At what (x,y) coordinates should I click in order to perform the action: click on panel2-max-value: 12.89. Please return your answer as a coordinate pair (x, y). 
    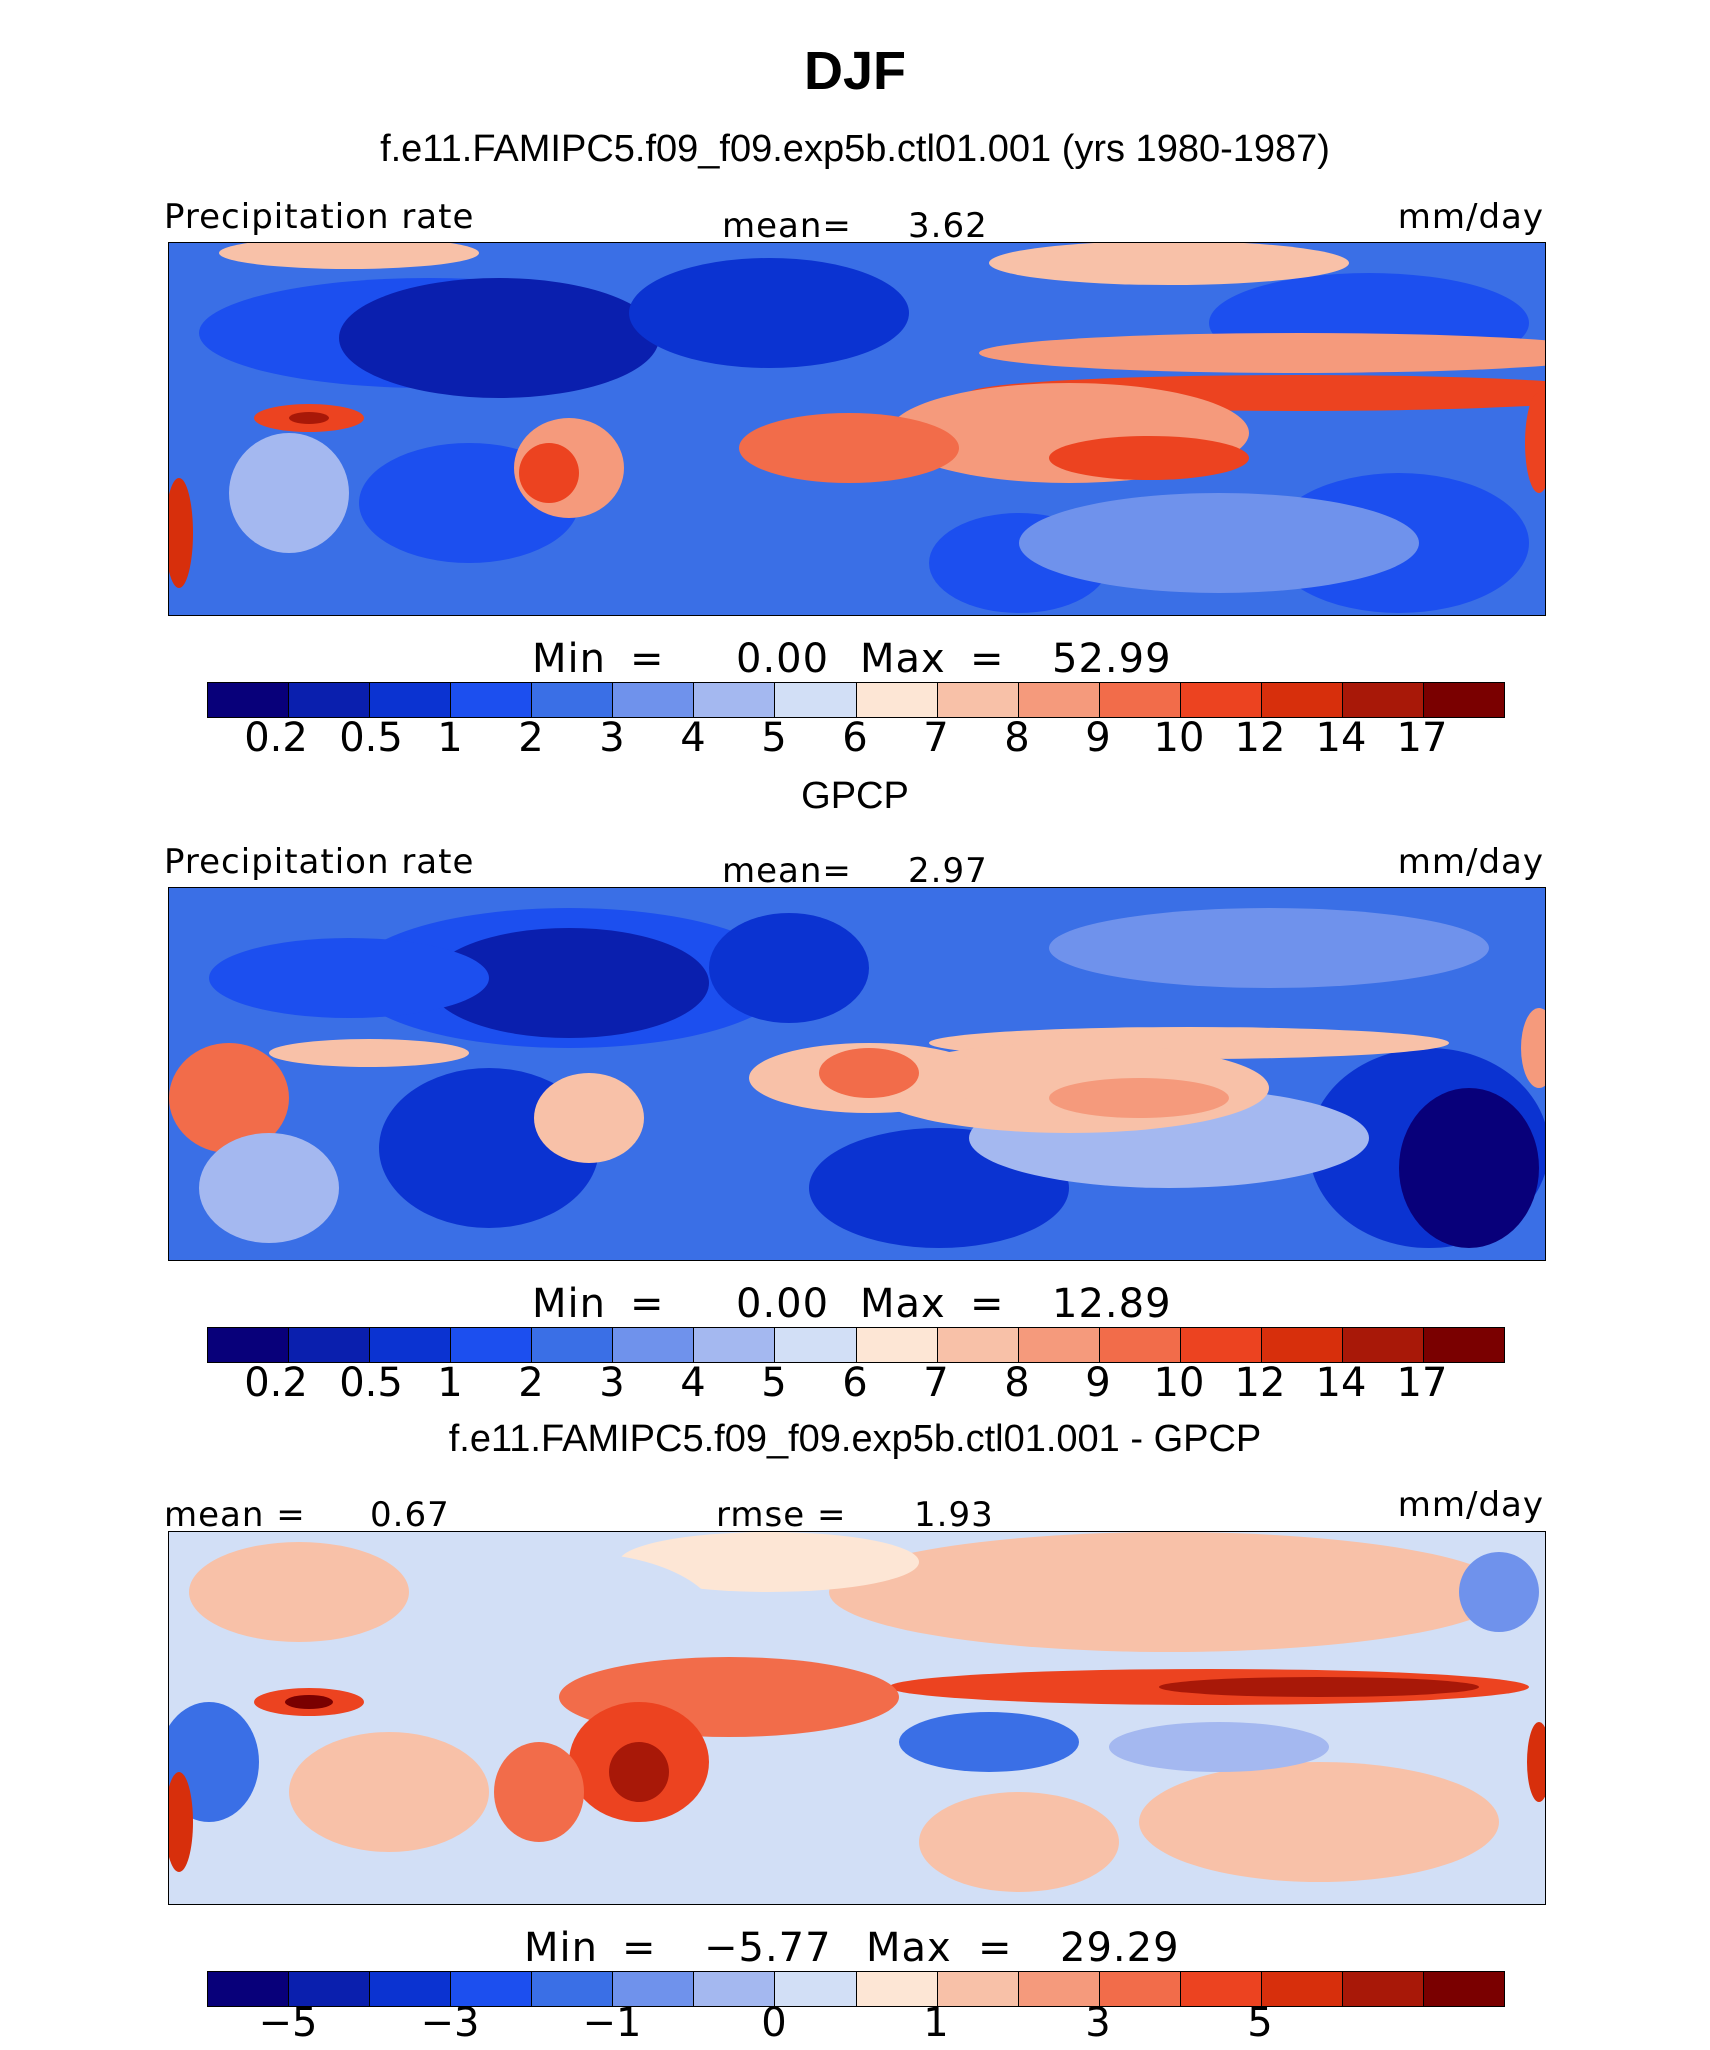
    Looking at the image, I should click on (1112, 1304).